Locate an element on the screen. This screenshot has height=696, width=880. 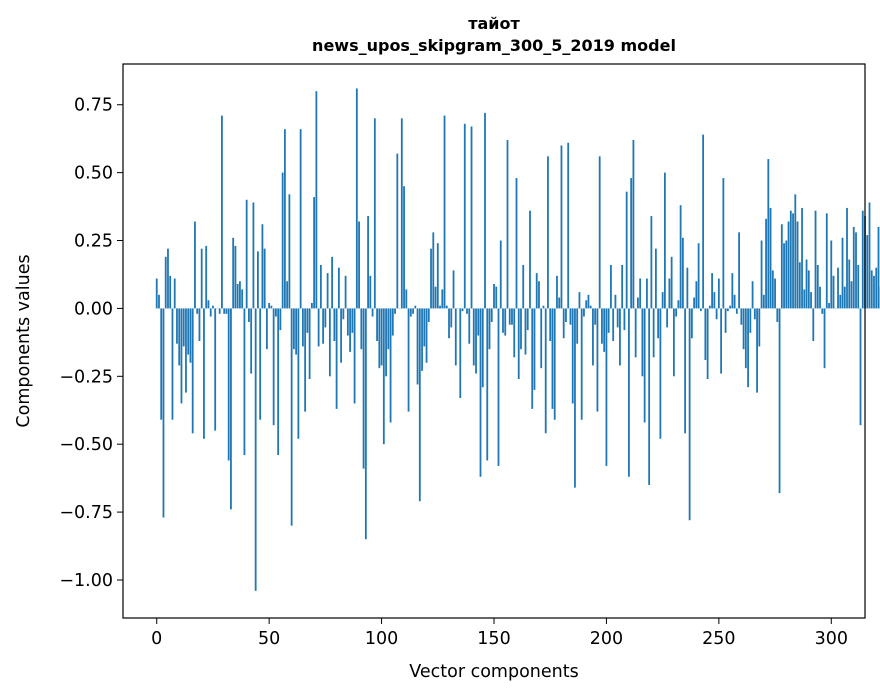
y-tick-label: 0.00 is located at coordinates (93, 309).